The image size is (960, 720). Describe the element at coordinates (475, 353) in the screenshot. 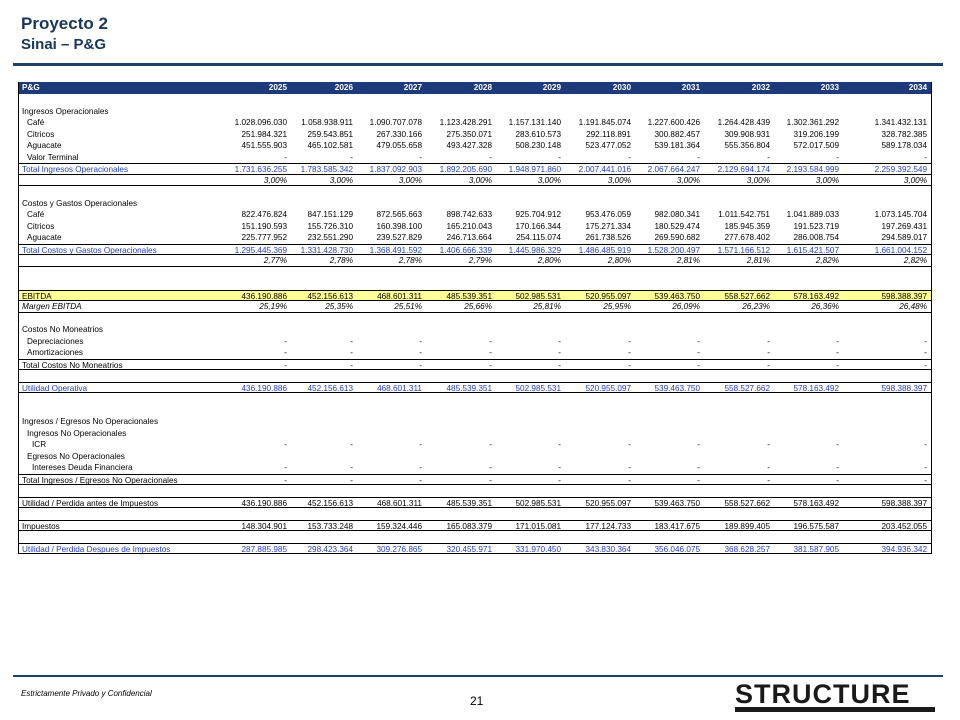

I see `table-row: Amortizaciones - - - - - - - - - -` at that location.